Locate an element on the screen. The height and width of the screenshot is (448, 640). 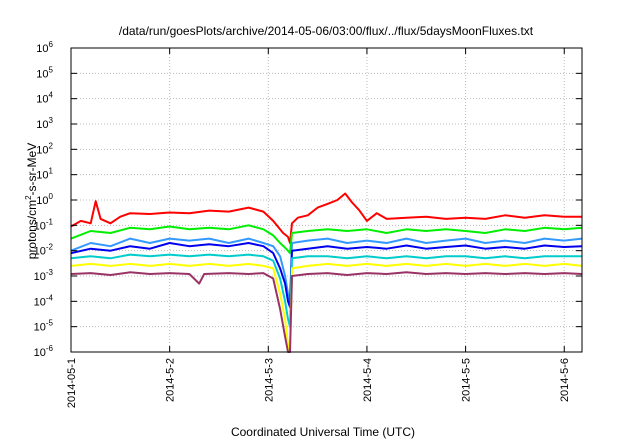
x-tick-label: 2014-5-2 is located at coordinates (171, 380).